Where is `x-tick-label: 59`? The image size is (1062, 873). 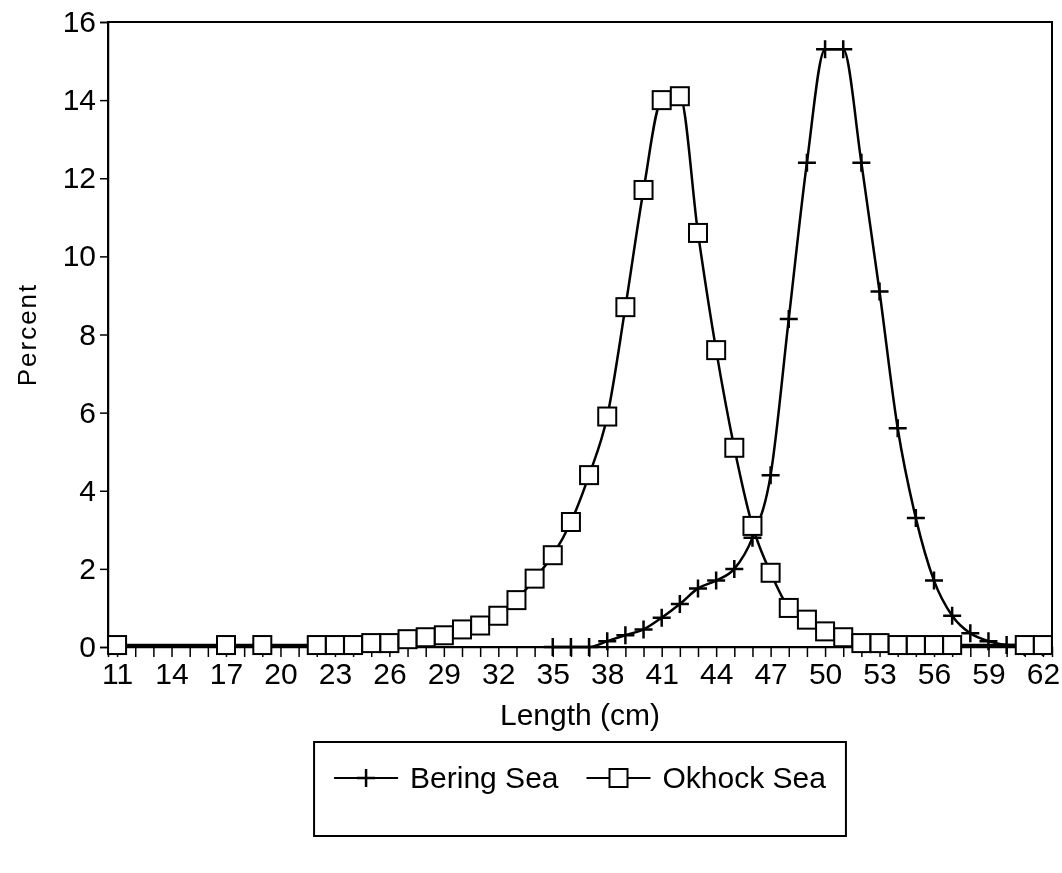 x-tick-label: 59 is located at coordinates (989, 674).